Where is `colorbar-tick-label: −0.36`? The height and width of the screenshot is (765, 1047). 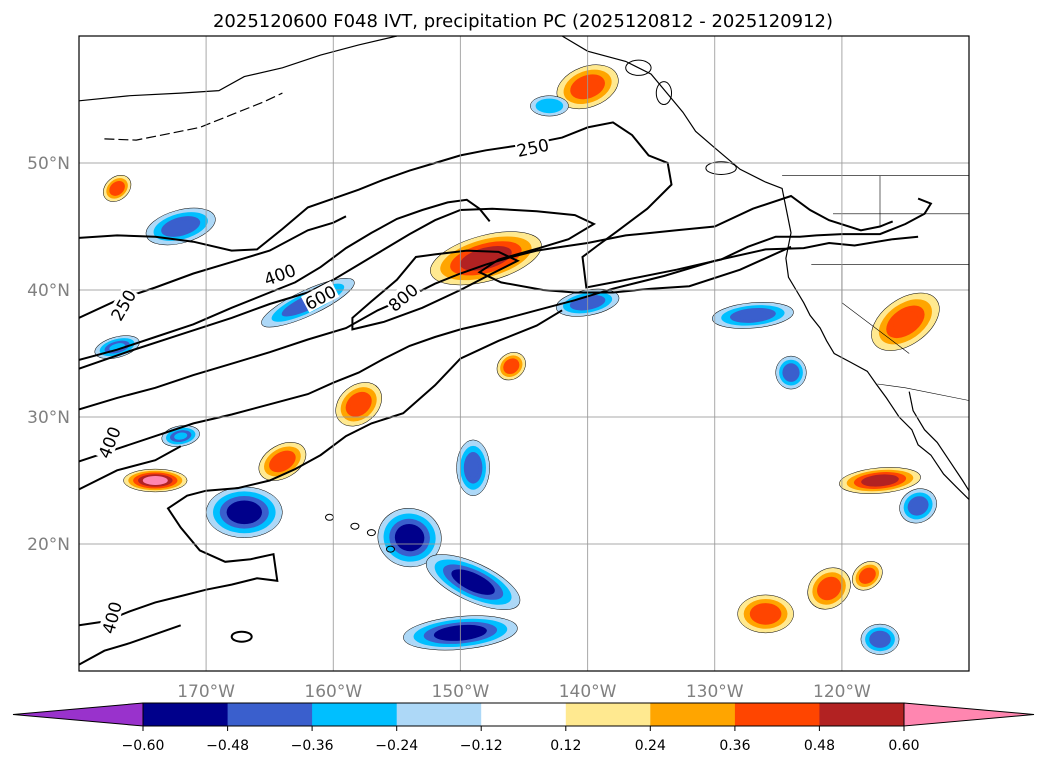
colorbar-tick-label: −0.36 is located at coordinates (312, 746).